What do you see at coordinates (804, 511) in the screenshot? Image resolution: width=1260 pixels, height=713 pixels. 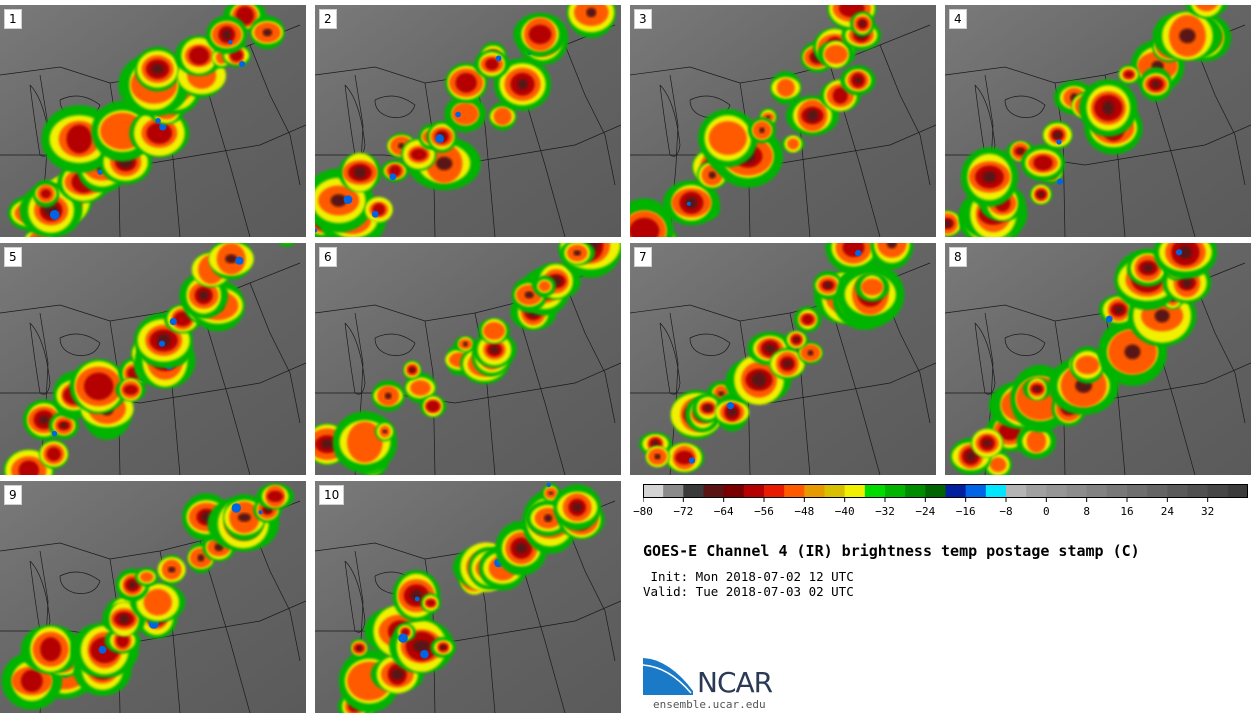 I see `colorbar-tick-label: −48` at bounding box center [804, 511].